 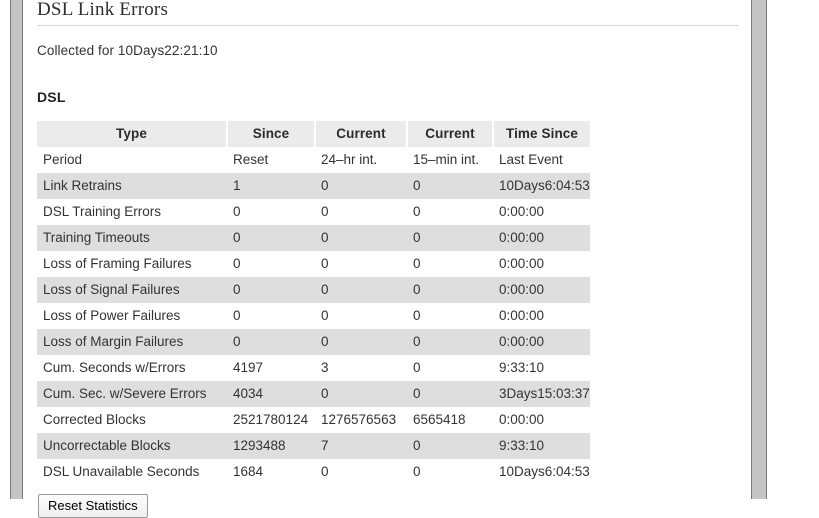 I want to click on table-row: Loss of Margin Failures 0 0 0 0:00:00, so click(x=313, y=342).